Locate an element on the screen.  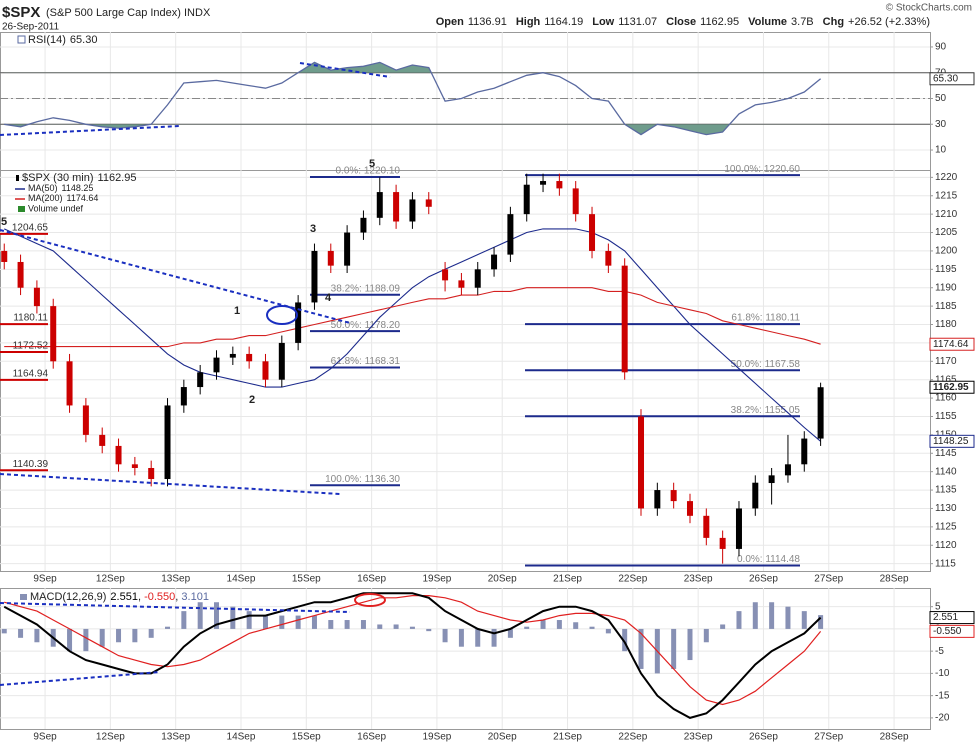
x-tick-label: 16Sep is located at coordinates (371, 579).